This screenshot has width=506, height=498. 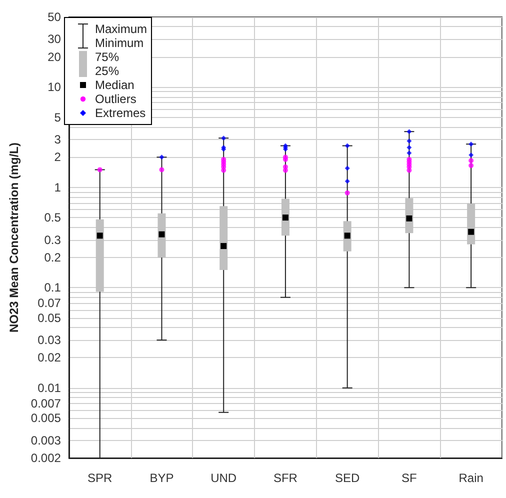 I want to click on y-tick-label: 1, so click(x=58, y=187).